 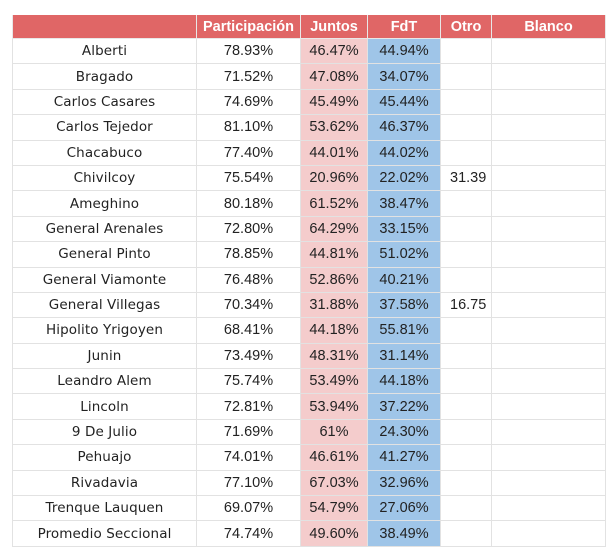 What do you see at coordinates (404, 356) in the screenshot?
I see `fdt-cell: 31.14%` at bounding box center [404, 356].